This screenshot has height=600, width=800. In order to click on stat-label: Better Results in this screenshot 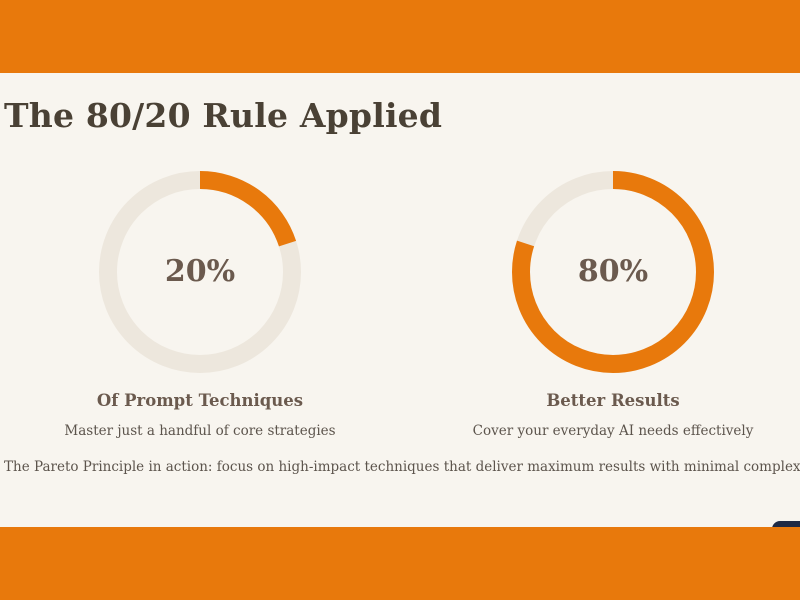, I will do `click(613, 400)`.